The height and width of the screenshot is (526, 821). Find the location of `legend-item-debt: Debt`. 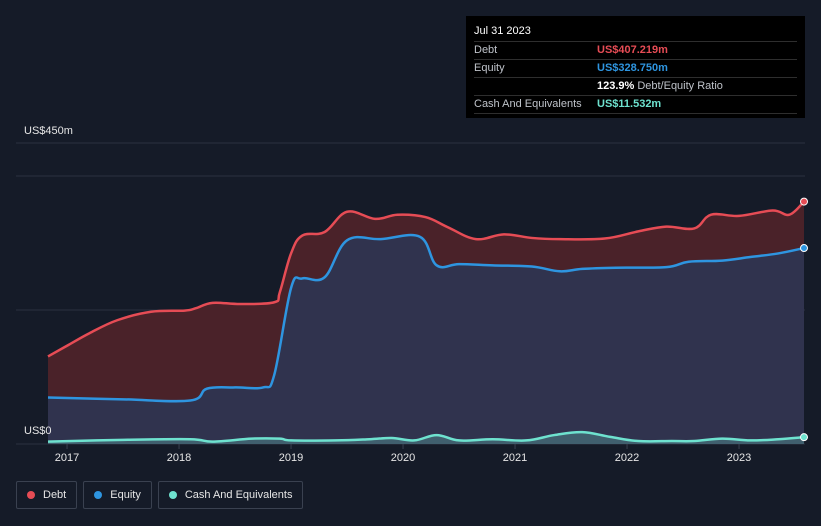

legend-item-debt: Debt is located at coordinates (47, 495).